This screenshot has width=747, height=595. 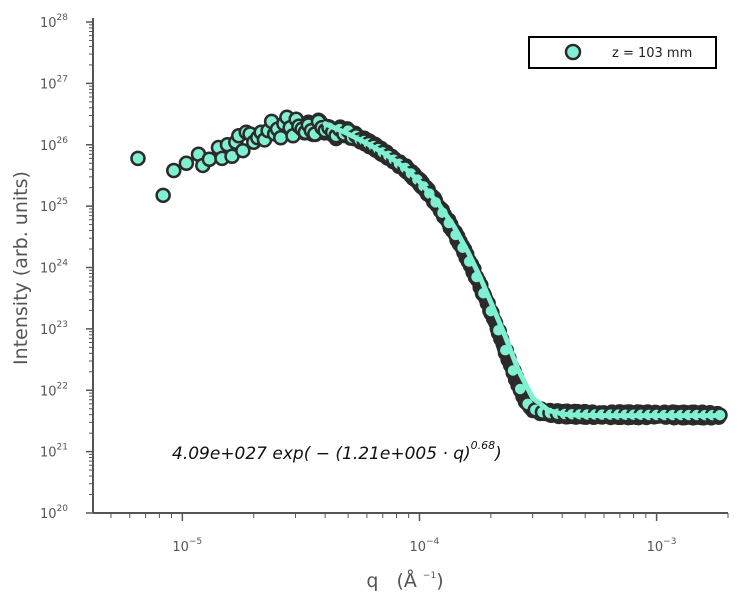 What do you see at coordinates (573, 52) in the screenshot?
I see `legend-marker` at bounding box center [573, 52].